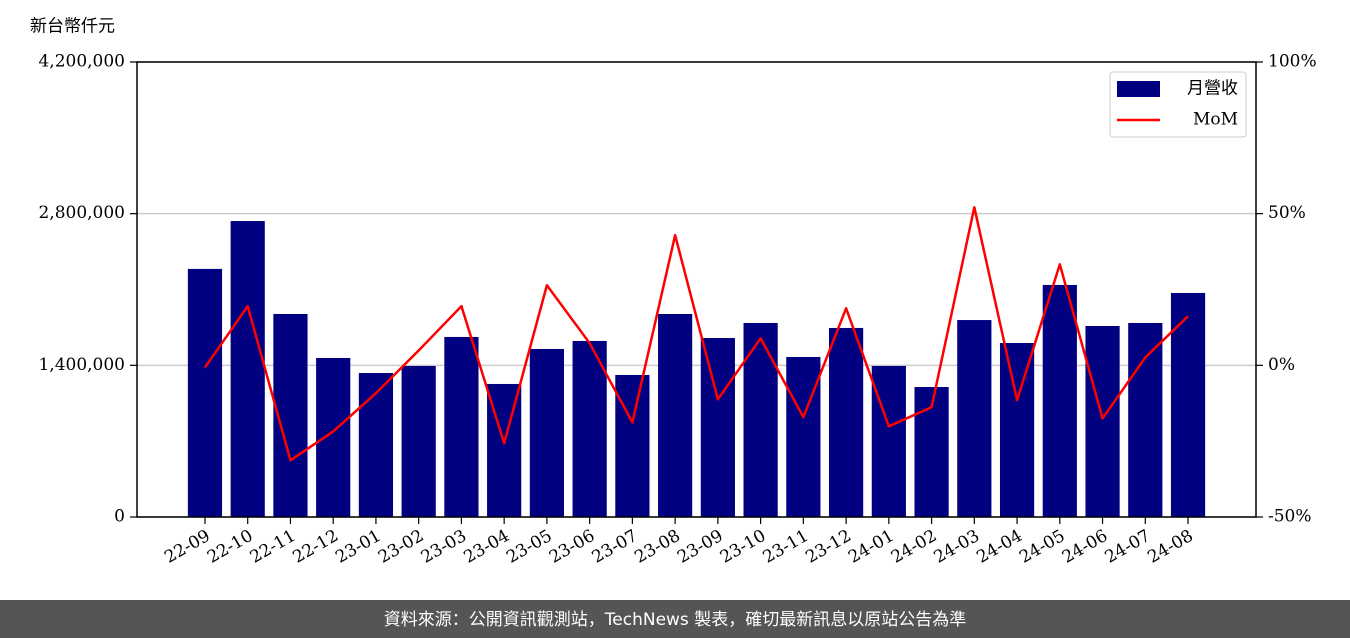 This screenshot has height=638, width=1350. I want to click on y-tick-label: 1,400,000, so click(81, 365).